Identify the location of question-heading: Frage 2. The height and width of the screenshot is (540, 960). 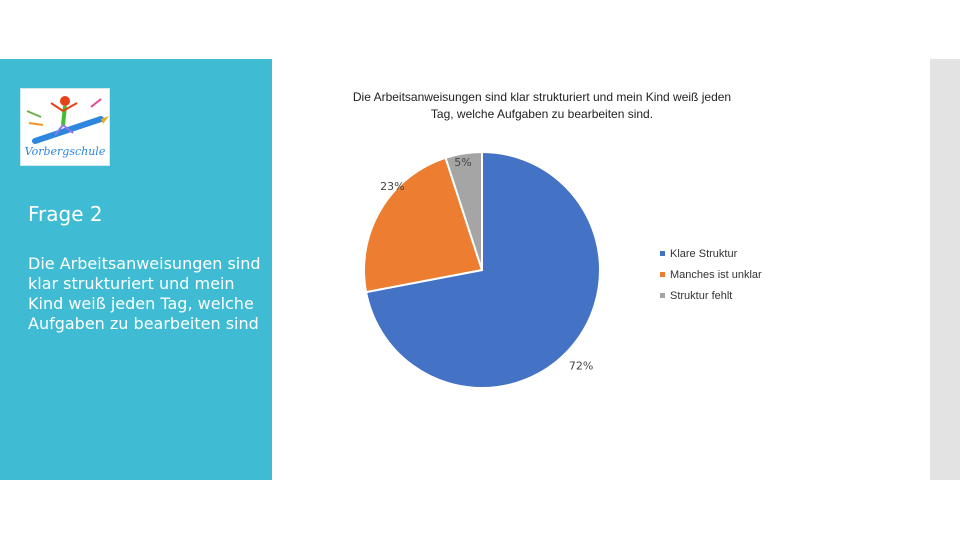
(65, 214).